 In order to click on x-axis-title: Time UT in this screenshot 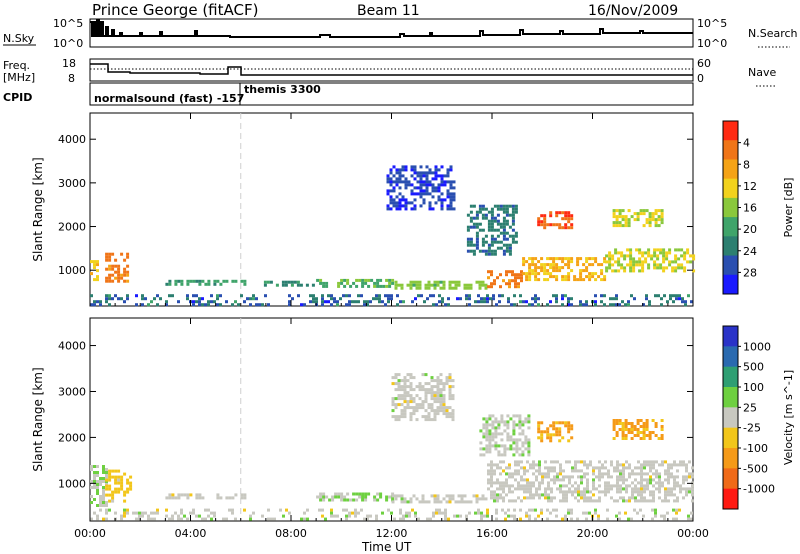, I will do `click(386, 547)`.